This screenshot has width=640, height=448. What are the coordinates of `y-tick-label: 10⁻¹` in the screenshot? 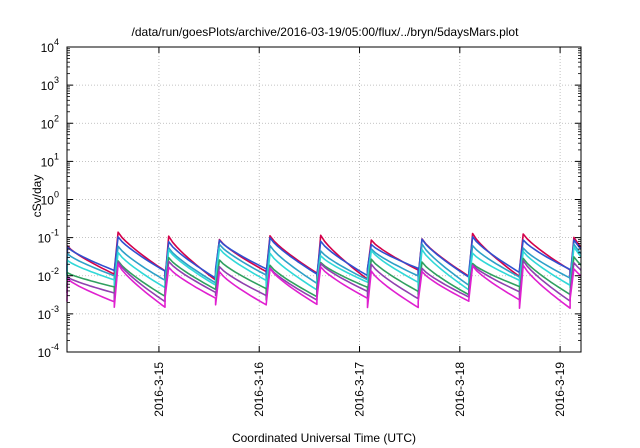 It's located at (48, 237).